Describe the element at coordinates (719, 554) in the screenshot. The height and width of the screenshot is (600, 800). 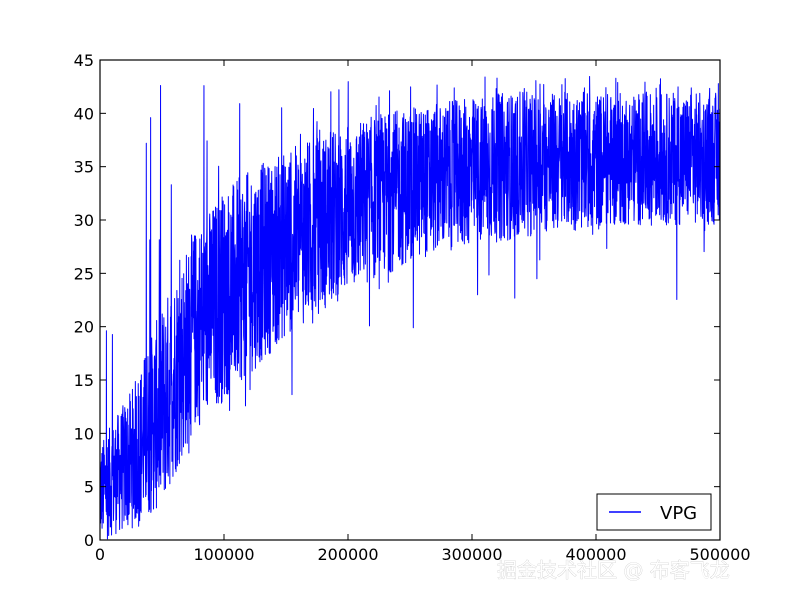
I see `x-tick-label: 500000` at that location.